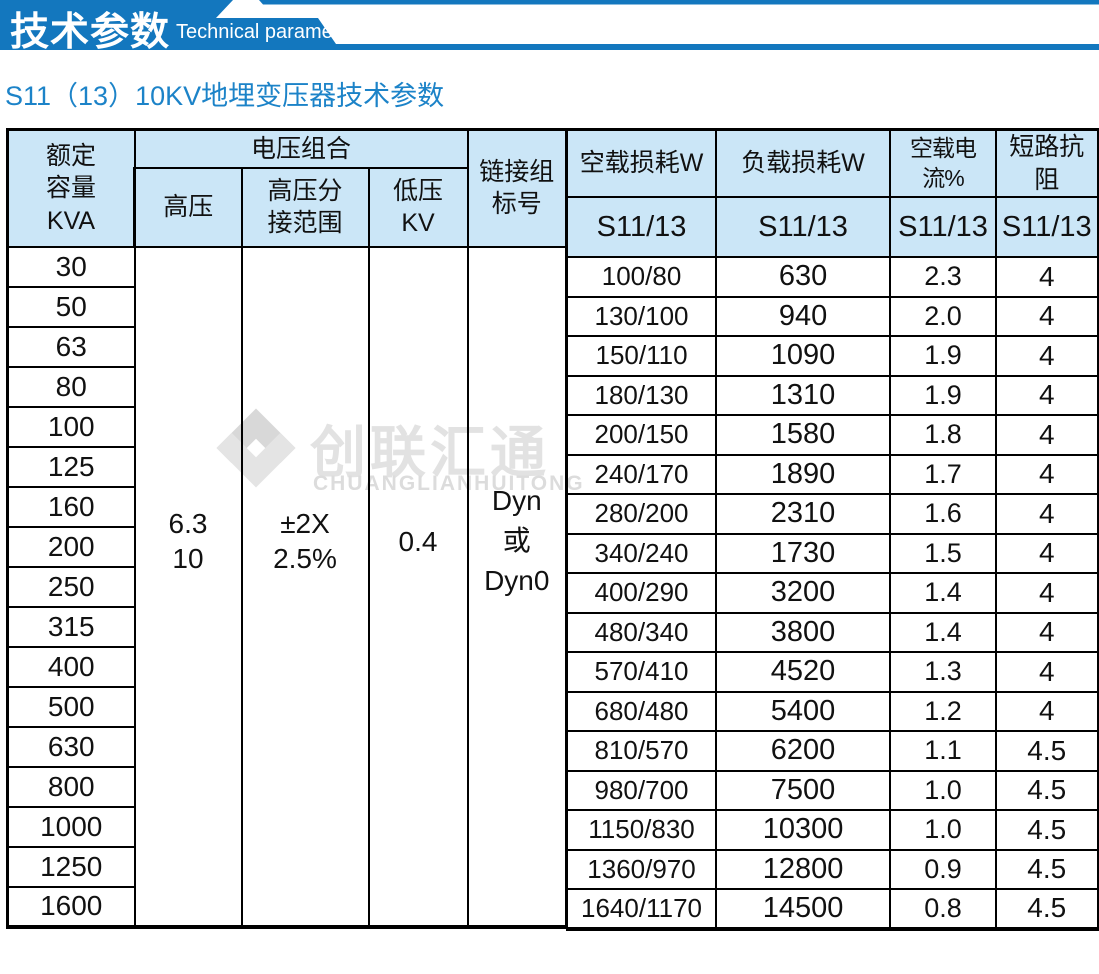 Image resolution: width=1099 pixels, height=974 pixels. I want to click on merged-hv-cell: 6.3 10, so click(188, 587).